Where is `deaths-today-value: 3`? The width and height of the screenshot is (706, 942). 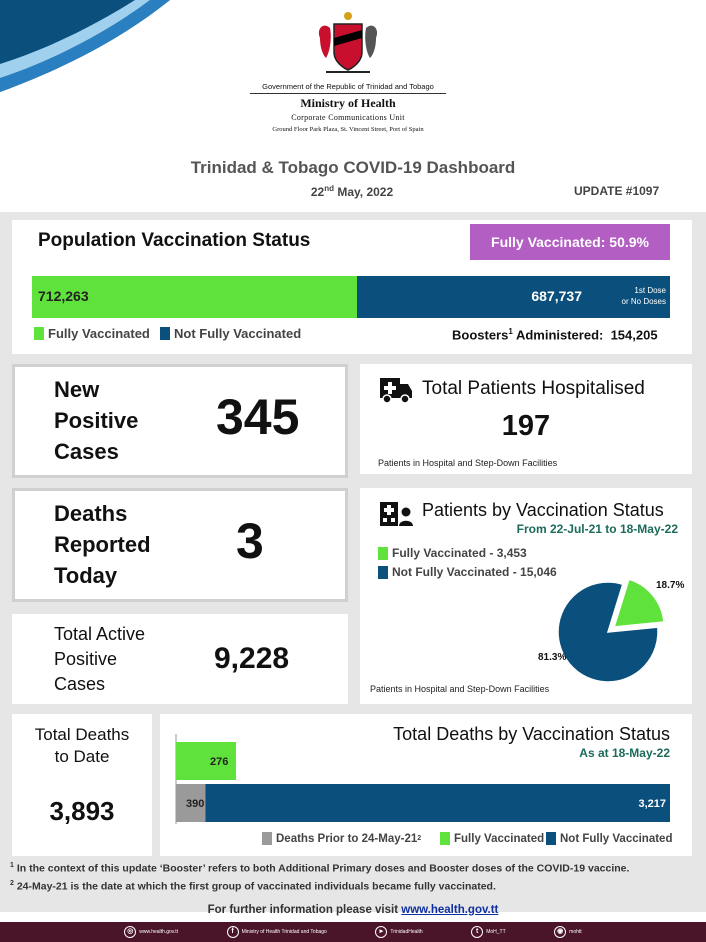 deaths-today-value: 3 is located at coordinates (250, 541).